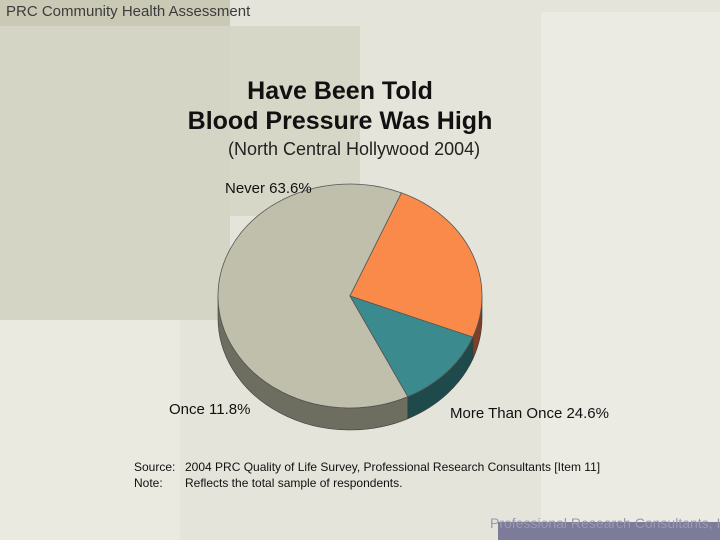 The height and width of the screenshot is (540, 720). What do you see at coordinates (411, 346) in the screenshot?
I see `pie-slice-once` at bounding box center [411, 346].